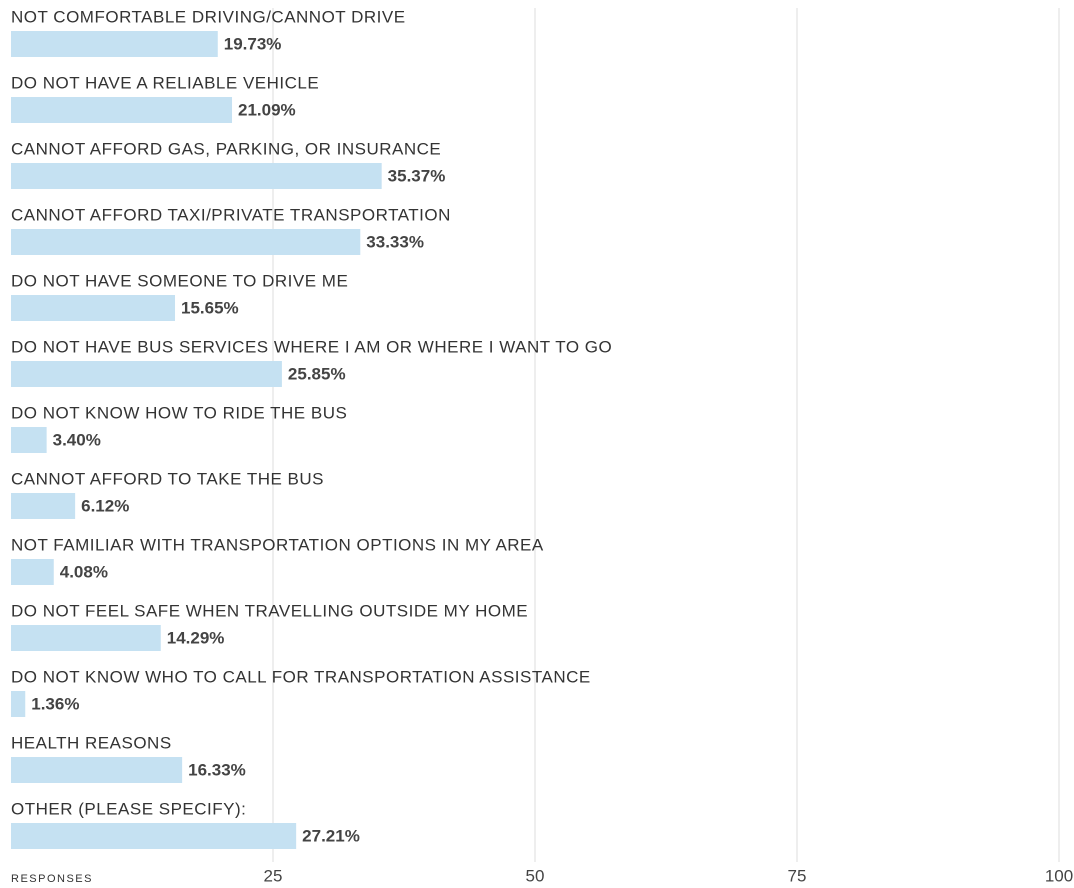 This screenshot has height=888, width=1074. What do you see at coordinates (105, 505) in the screenshot?
I see `value-label: 6.12%` at bounding box center [105, 505].